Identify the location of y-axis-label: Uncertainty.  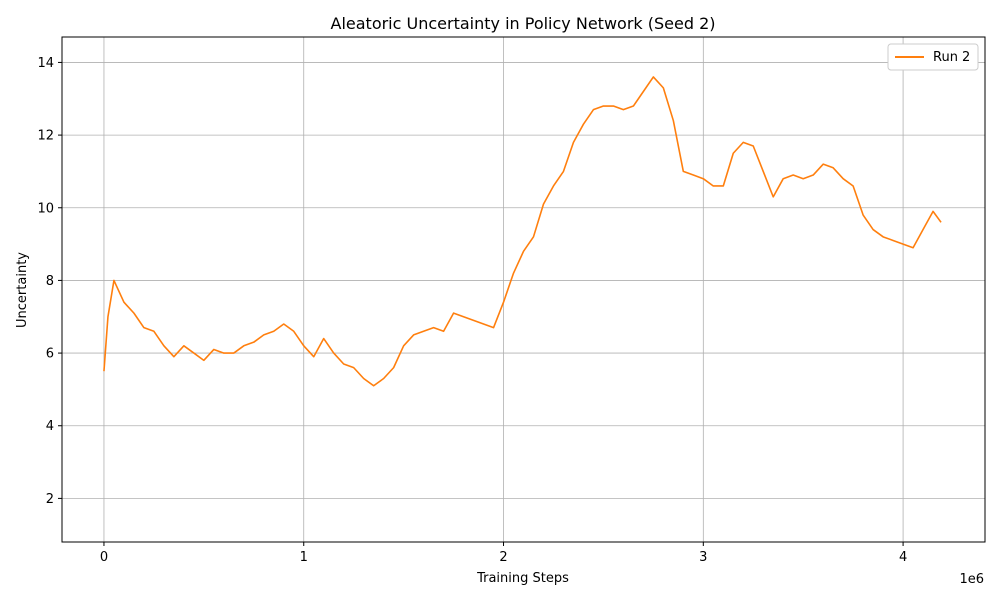
(22, 290).